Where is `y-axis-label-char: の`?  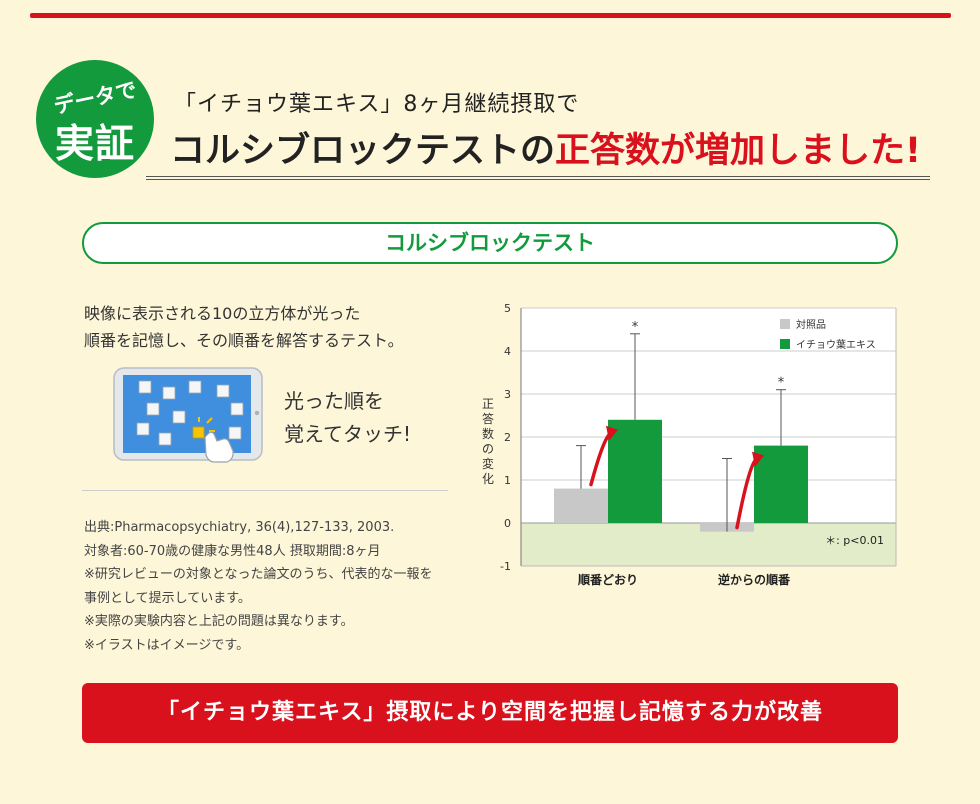
y-axis-label-char: の is located at coordinates (488, 449).